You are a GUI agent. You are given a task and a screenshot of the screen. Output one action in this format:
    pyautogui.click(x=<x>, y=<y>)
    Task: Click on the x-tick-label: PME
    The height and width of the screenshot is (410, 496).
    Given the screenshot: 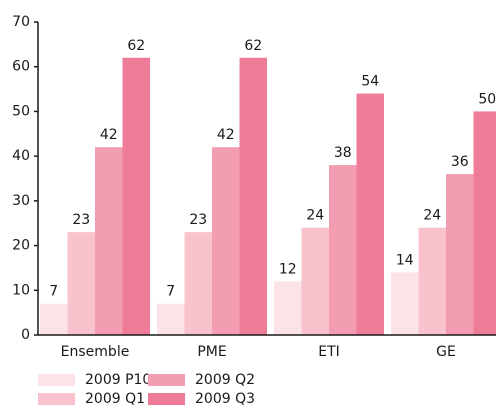 What is the action you would take?
    pyautogui.click(x=211, y=352)
    